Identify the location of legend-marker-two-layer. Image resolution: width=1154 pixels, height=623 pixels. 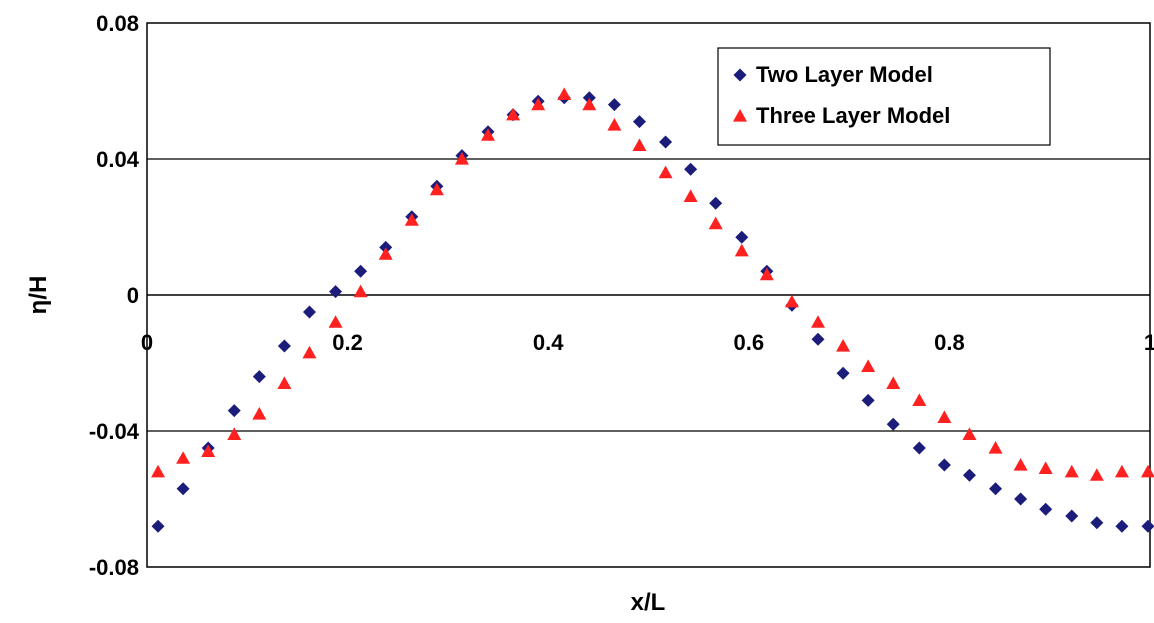
(740, 75).